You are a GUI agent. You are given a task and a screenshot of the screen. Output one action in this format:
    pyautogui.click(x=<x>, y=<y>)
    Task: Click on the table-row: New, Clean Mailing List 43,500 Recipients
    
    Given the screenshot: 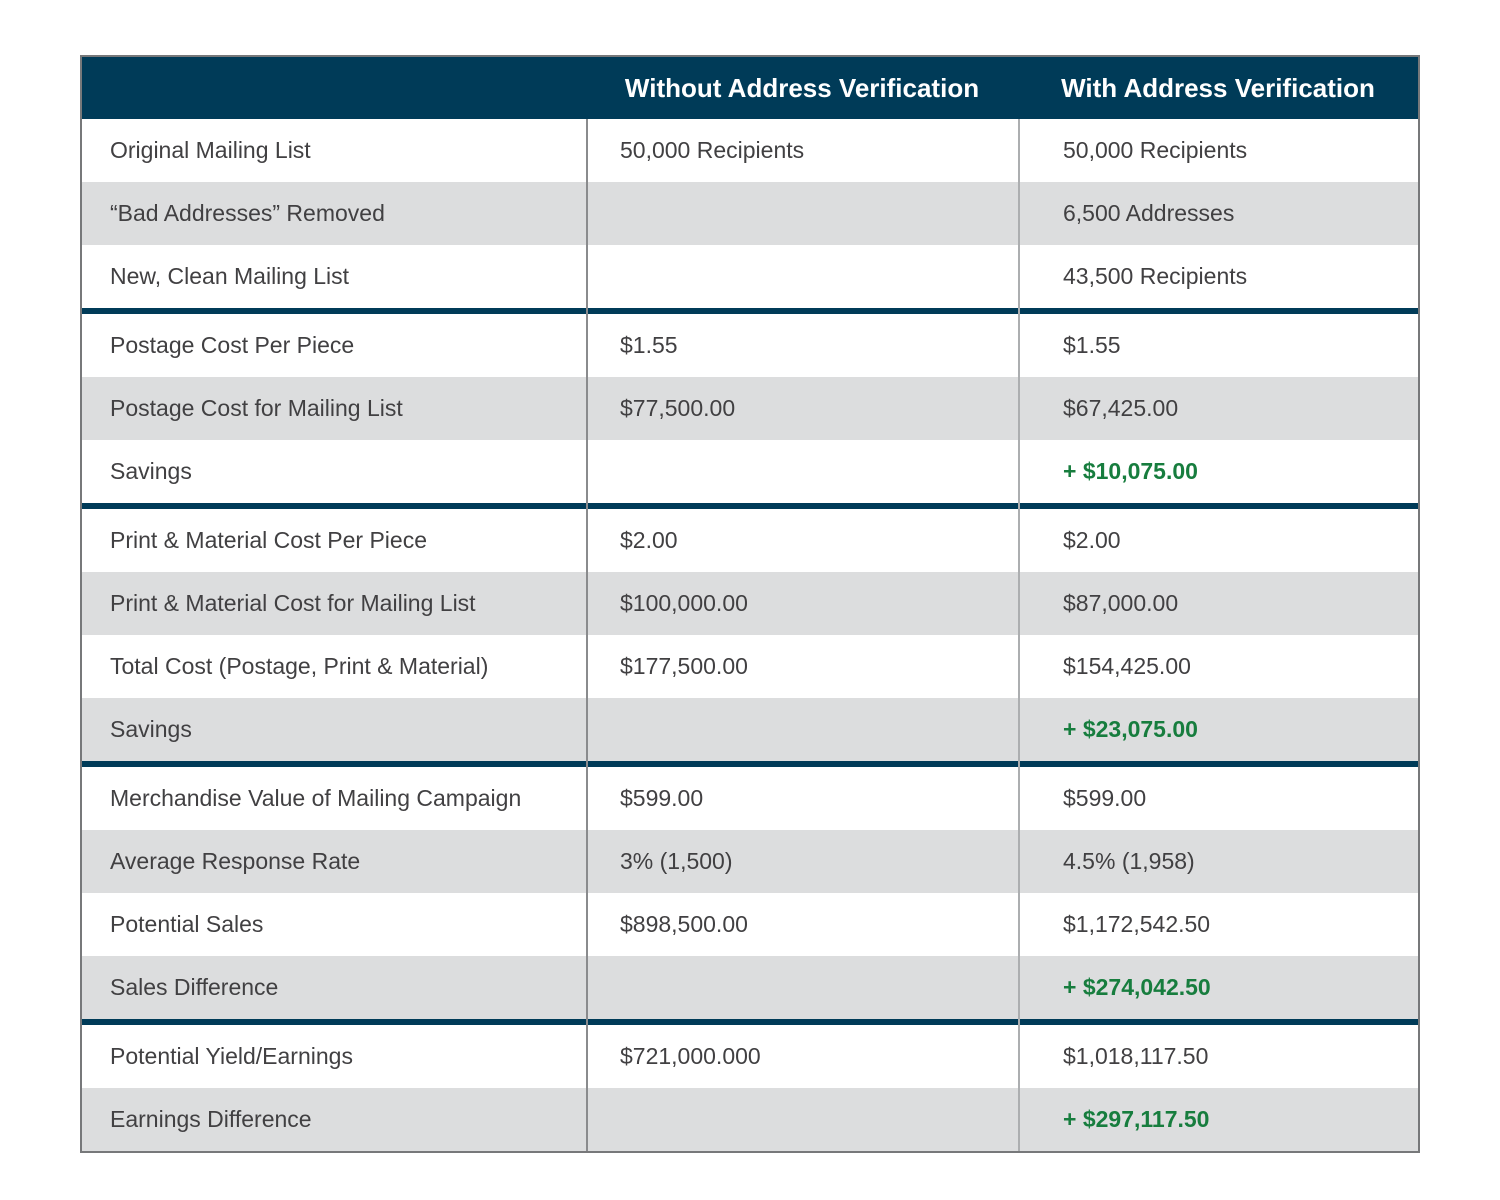 What is the action you would take?
    pyautogui.click(x=750, y=276)
    